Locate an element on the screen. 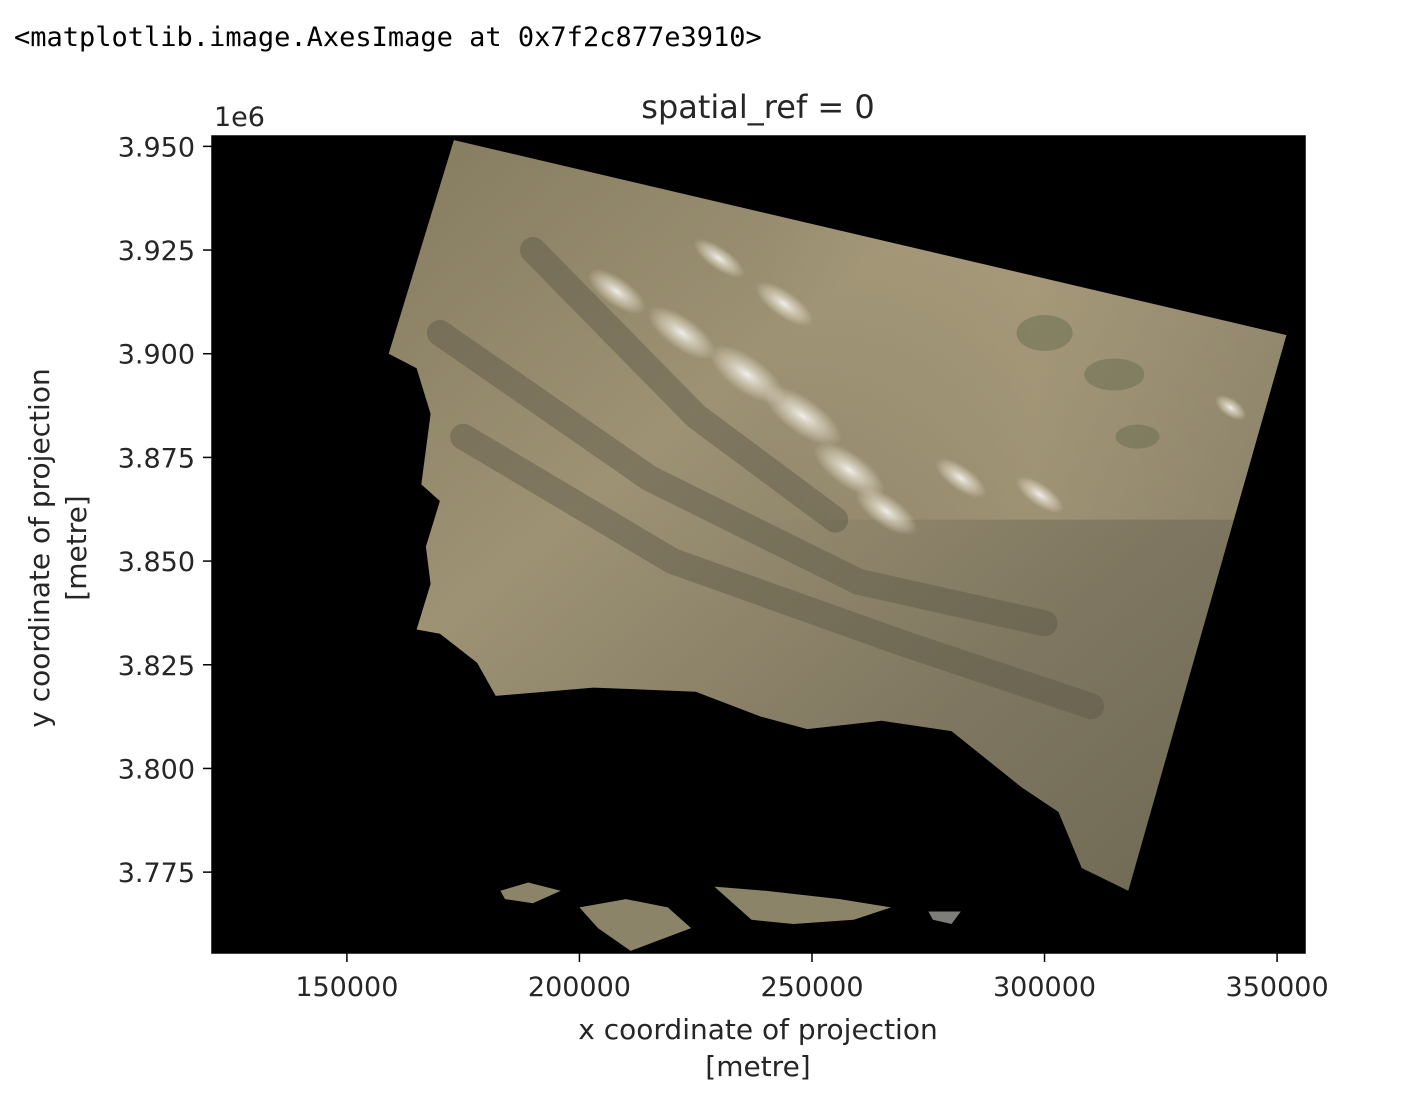  y-axis-ticks: 3.775 3.800 3.825 3.850 3.875 3.900 3.925 3.950 is located at coordinates (165, 510).